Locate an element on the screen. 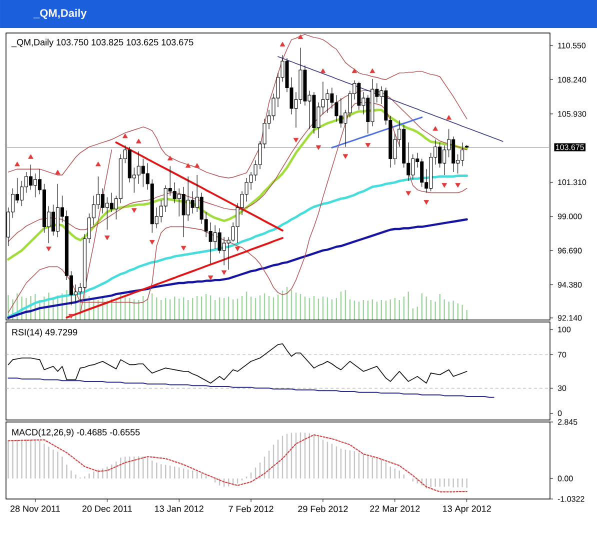 The image size is (597, 551). y-tick-label: 70 is located at coordinates (562, 355).